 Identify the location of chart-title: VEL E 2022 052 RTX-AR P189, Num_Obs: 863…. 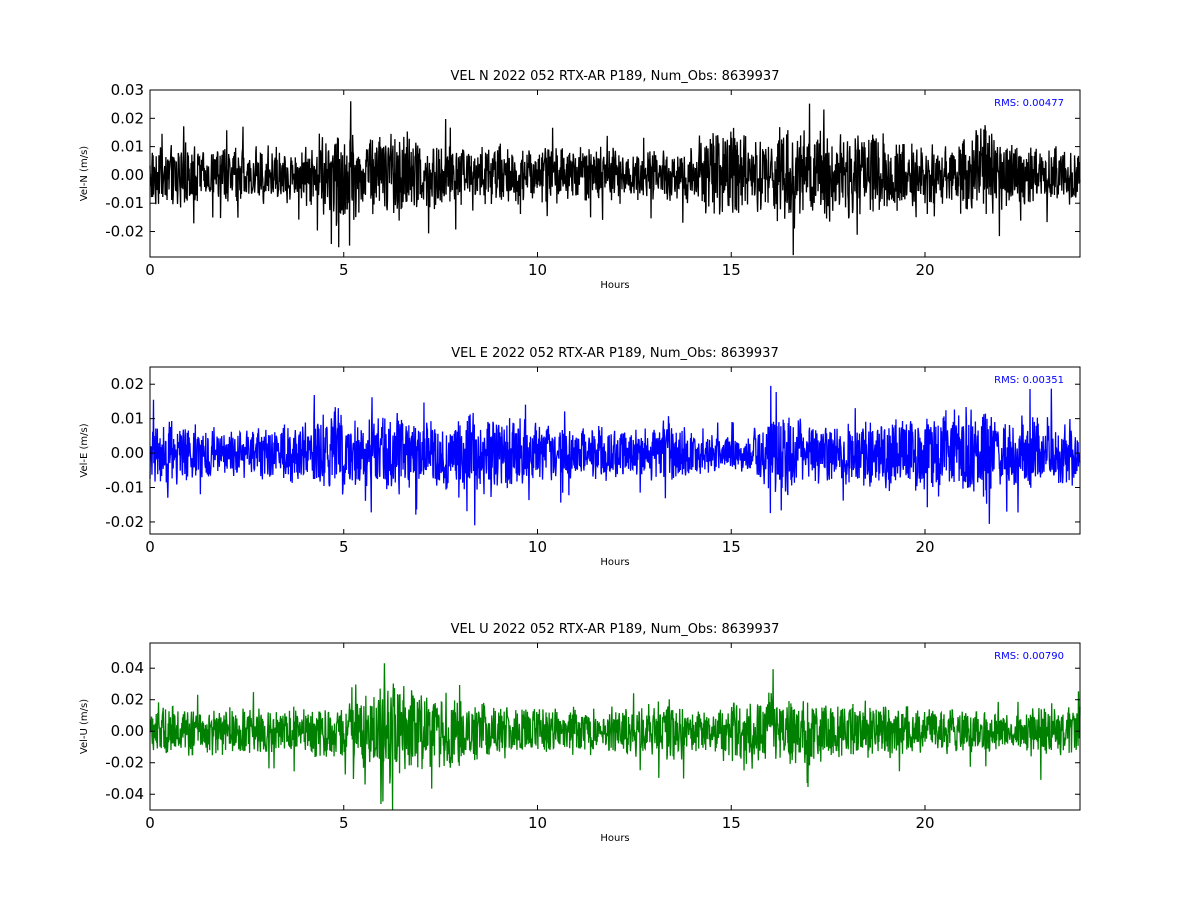
(614, 353).